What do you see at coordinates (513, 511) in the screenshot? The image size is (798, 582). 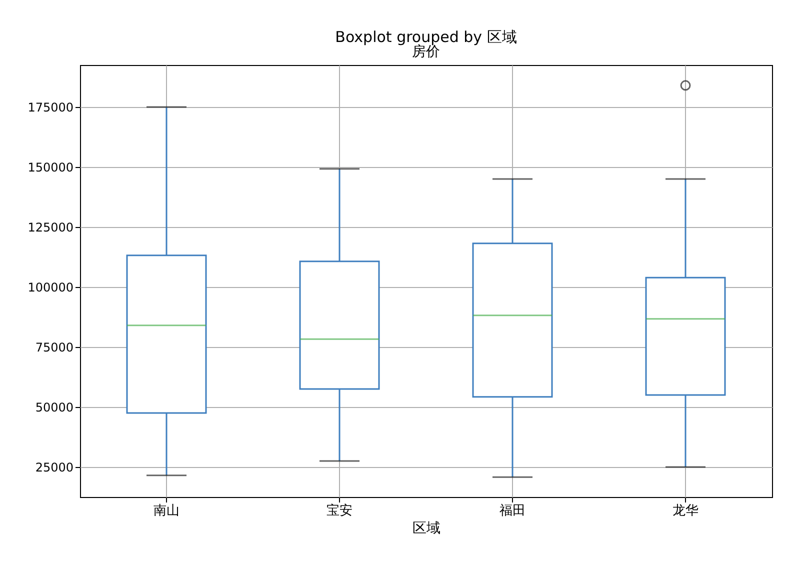 I see `x-tick-label: 福田` at bounding box center [513, 511].